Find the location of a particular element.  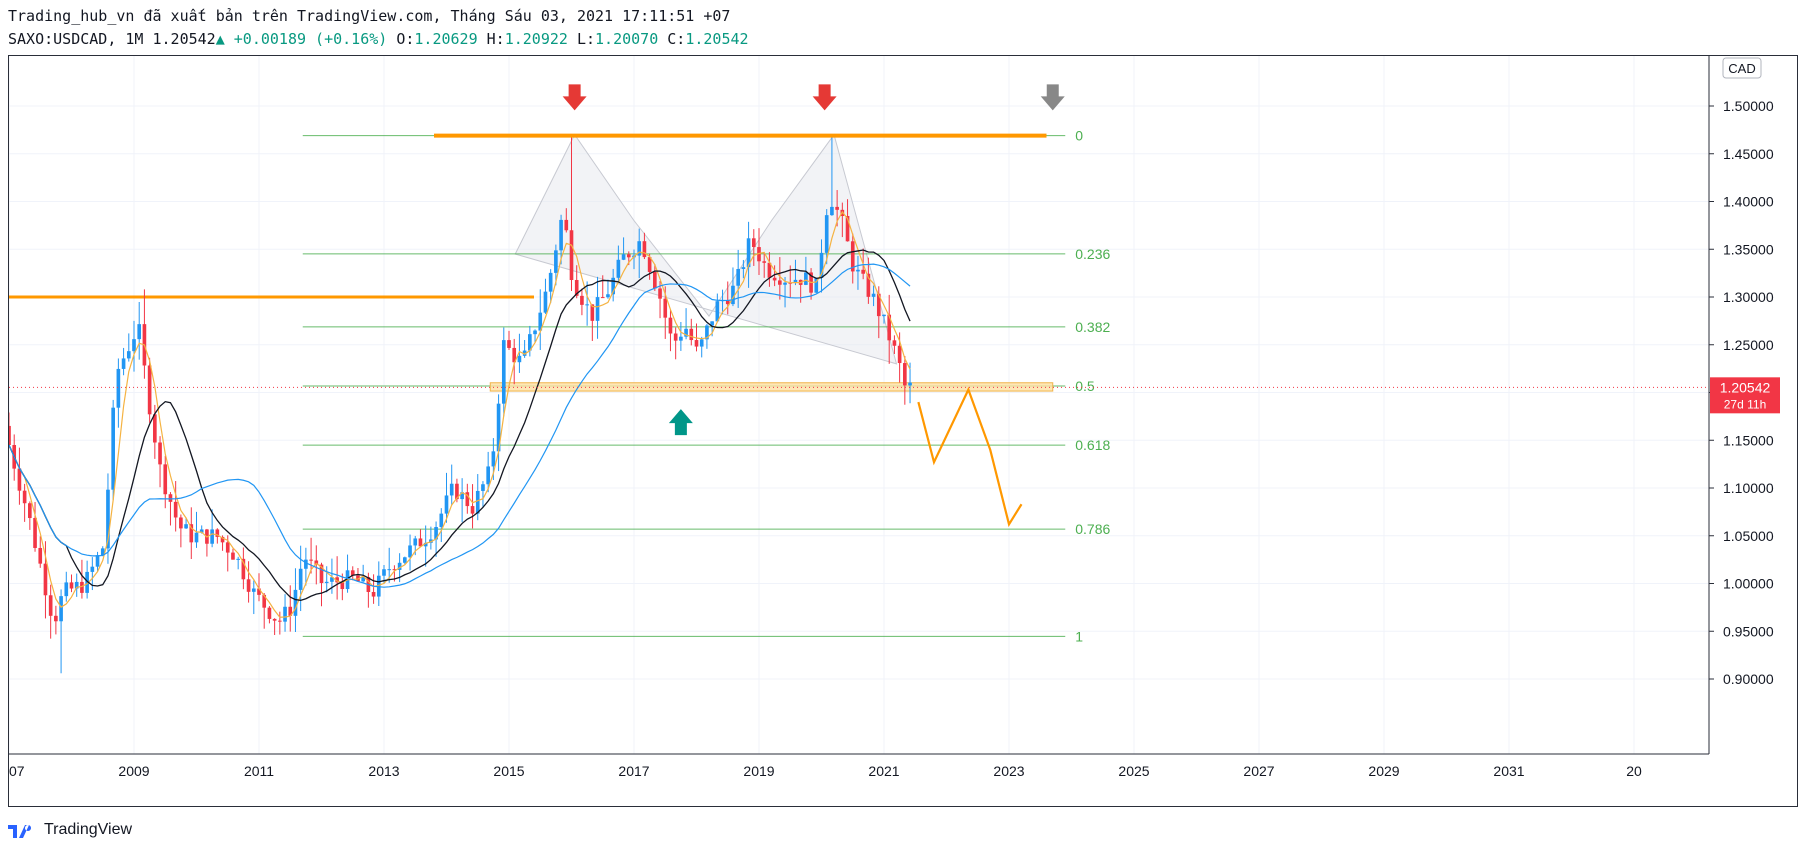

double-top-pattern is located at coordinates (706, 249).